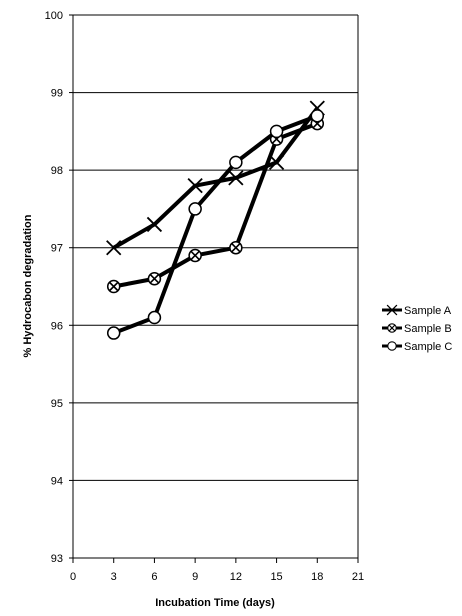 The height and width of the screenshot is (616, 462). Describe the element at coordinates (358, 577) in the screenshot. I see `x-tick-label: 21` at that location.